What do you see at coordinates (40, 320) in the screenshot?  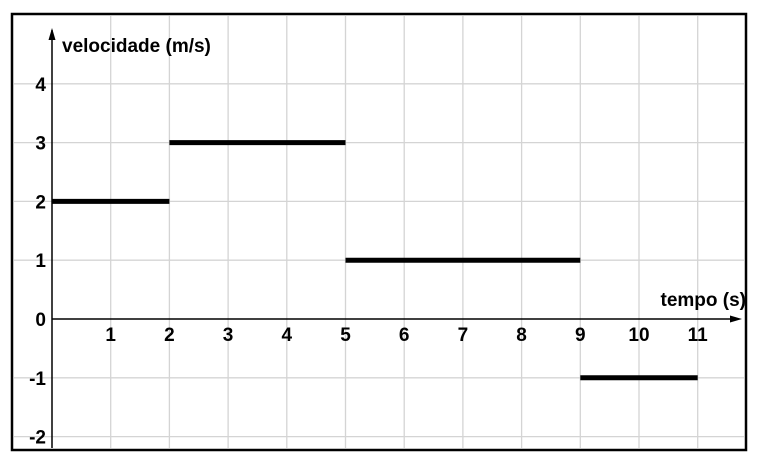 I see `y-tick-label: 0` at bounding box center [40, 320].